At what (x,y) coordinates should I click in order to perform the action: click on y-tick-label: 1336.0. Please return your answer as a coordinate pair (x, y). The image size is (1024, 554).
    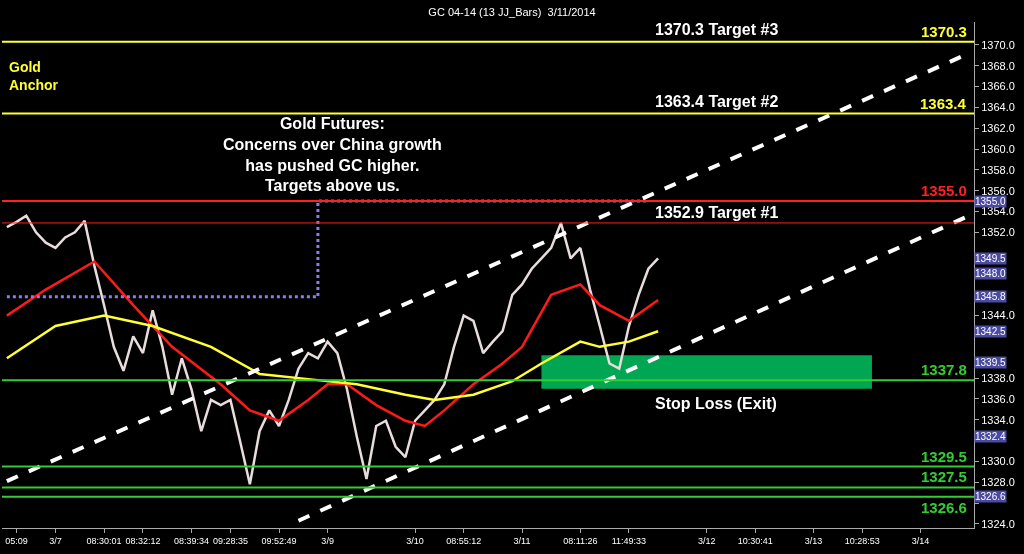
    Looking at the image, I should click on (998, 398).